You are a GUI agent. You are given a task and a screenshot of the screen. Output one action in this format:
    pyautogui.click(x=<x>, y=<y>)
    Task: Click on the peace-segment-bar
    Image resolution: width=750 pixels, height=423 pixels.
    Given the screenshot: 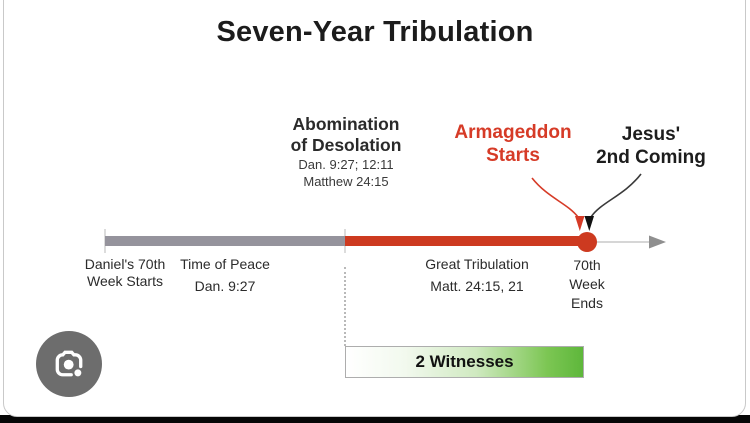 What is the action you would take?
    pyautogui.click(x=225, y=241)
    